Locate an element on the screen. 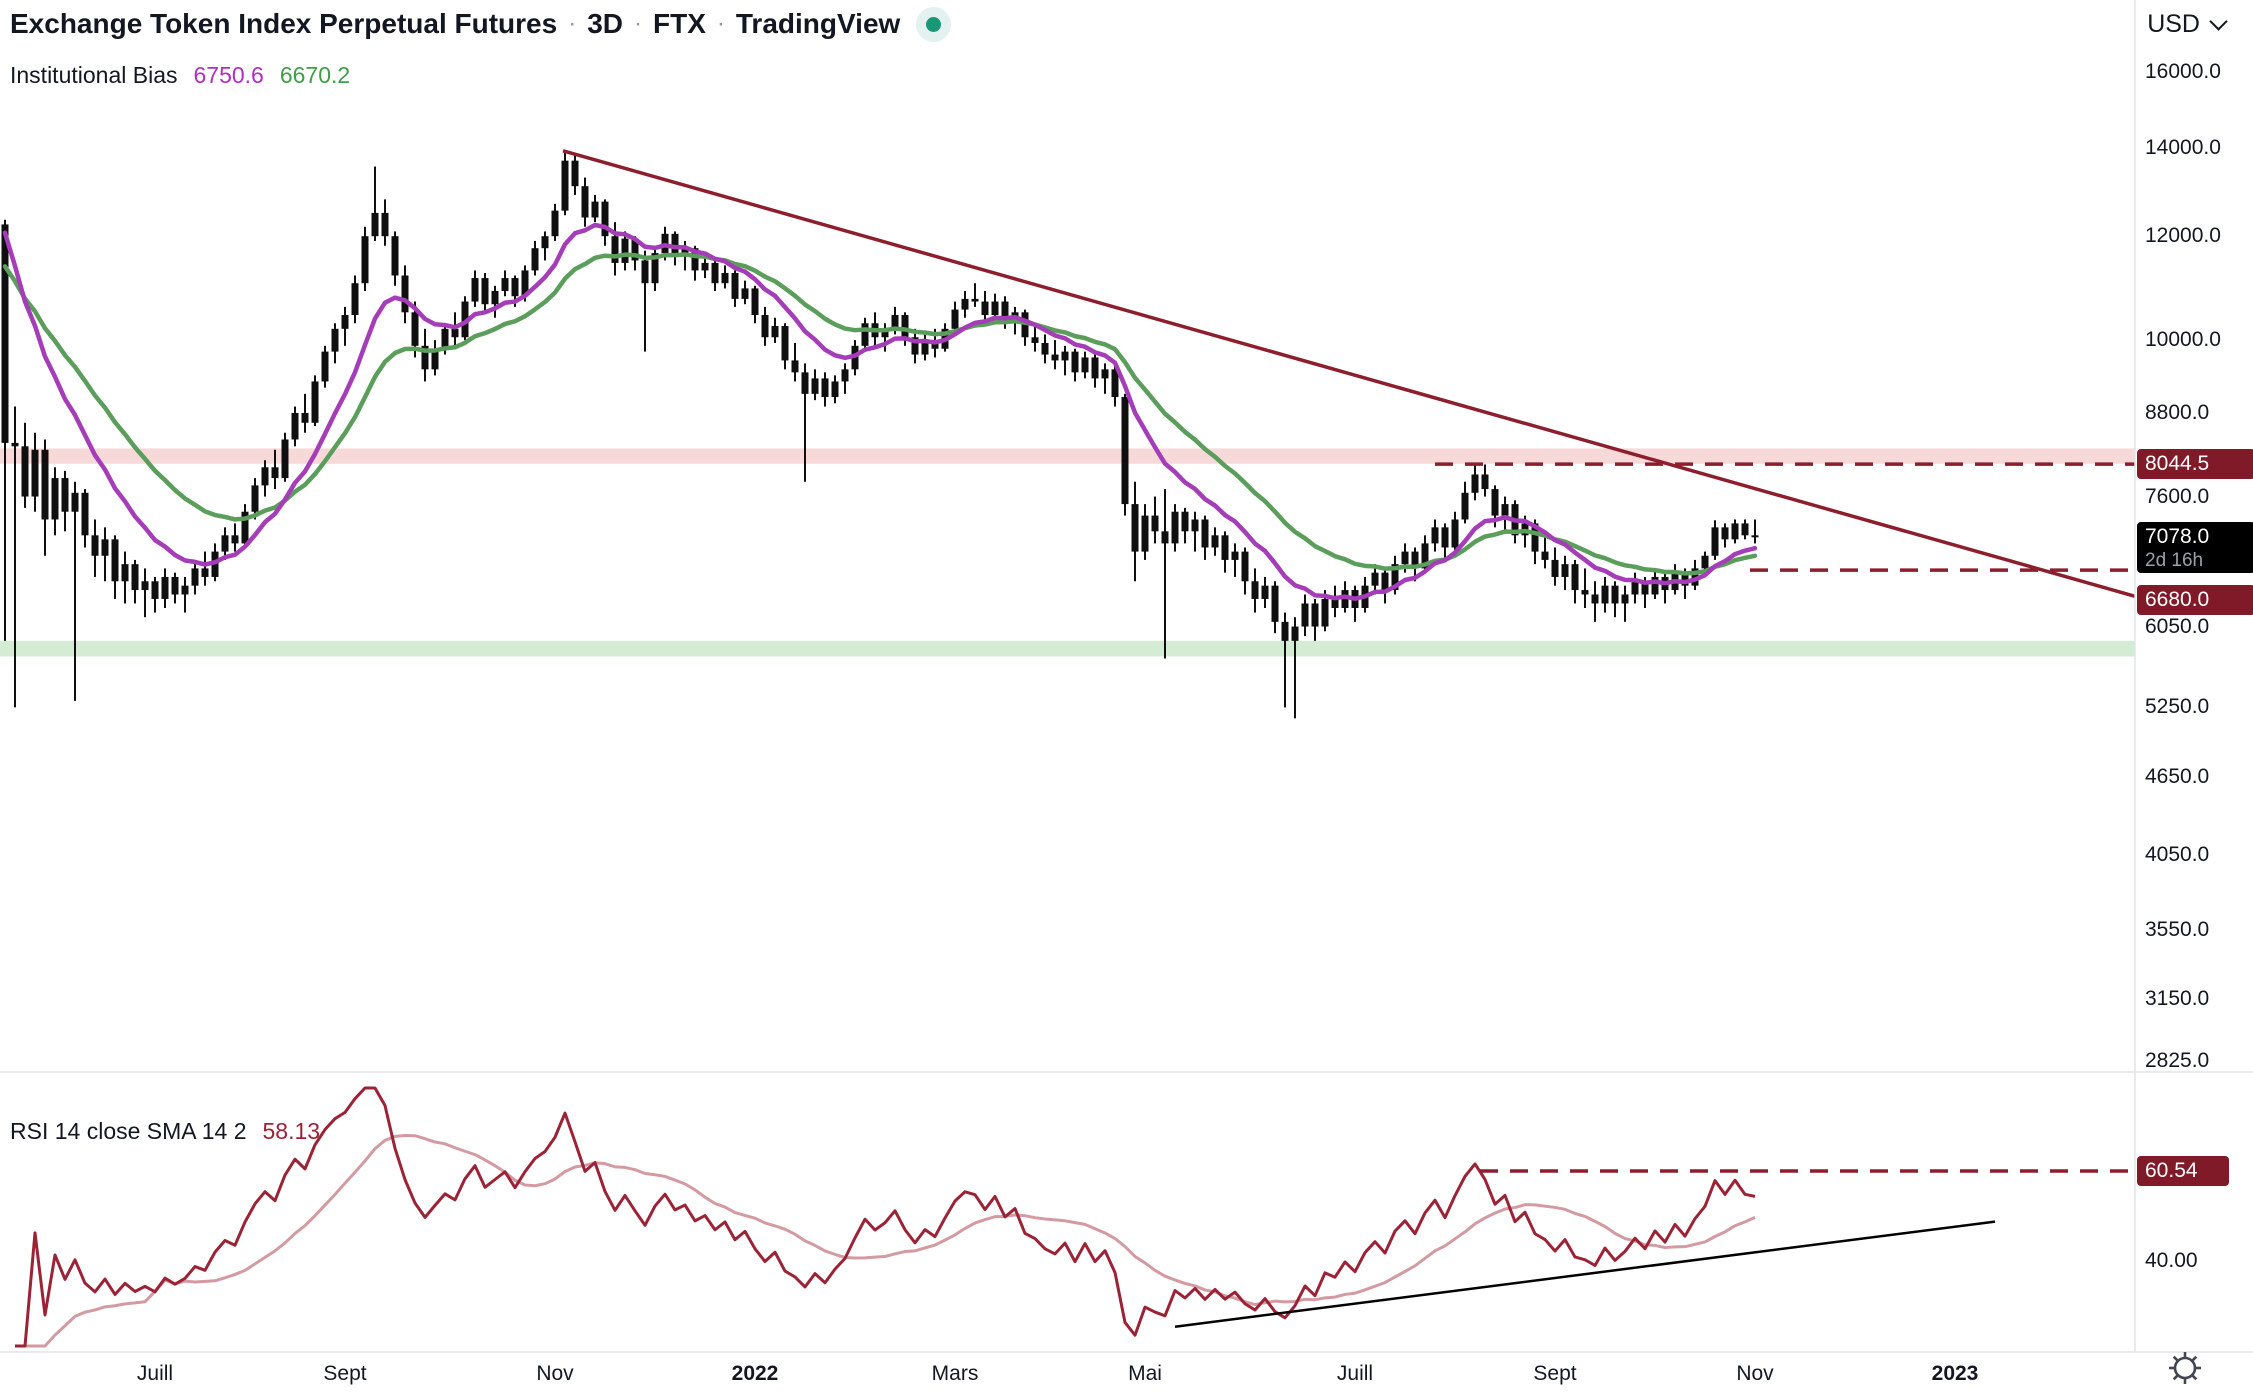 The image size is (2253, 1392). exchange-label: FTX is located at coordinates (679, 23).